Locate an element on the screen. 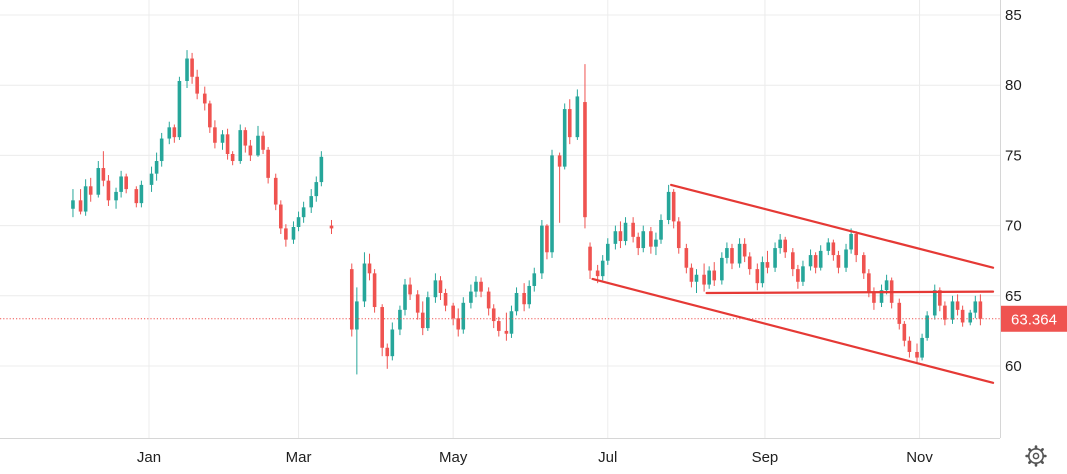  gear-icon is located at coordinates (1036, 456).